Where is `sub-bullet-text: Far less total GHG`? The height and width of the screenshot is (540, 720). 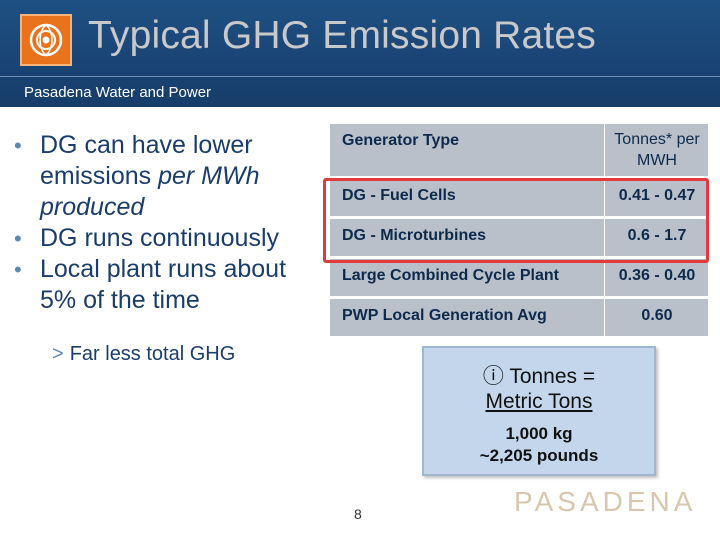
sub-bullet-text: Far less total GHG is located at coordinates (152, 354).